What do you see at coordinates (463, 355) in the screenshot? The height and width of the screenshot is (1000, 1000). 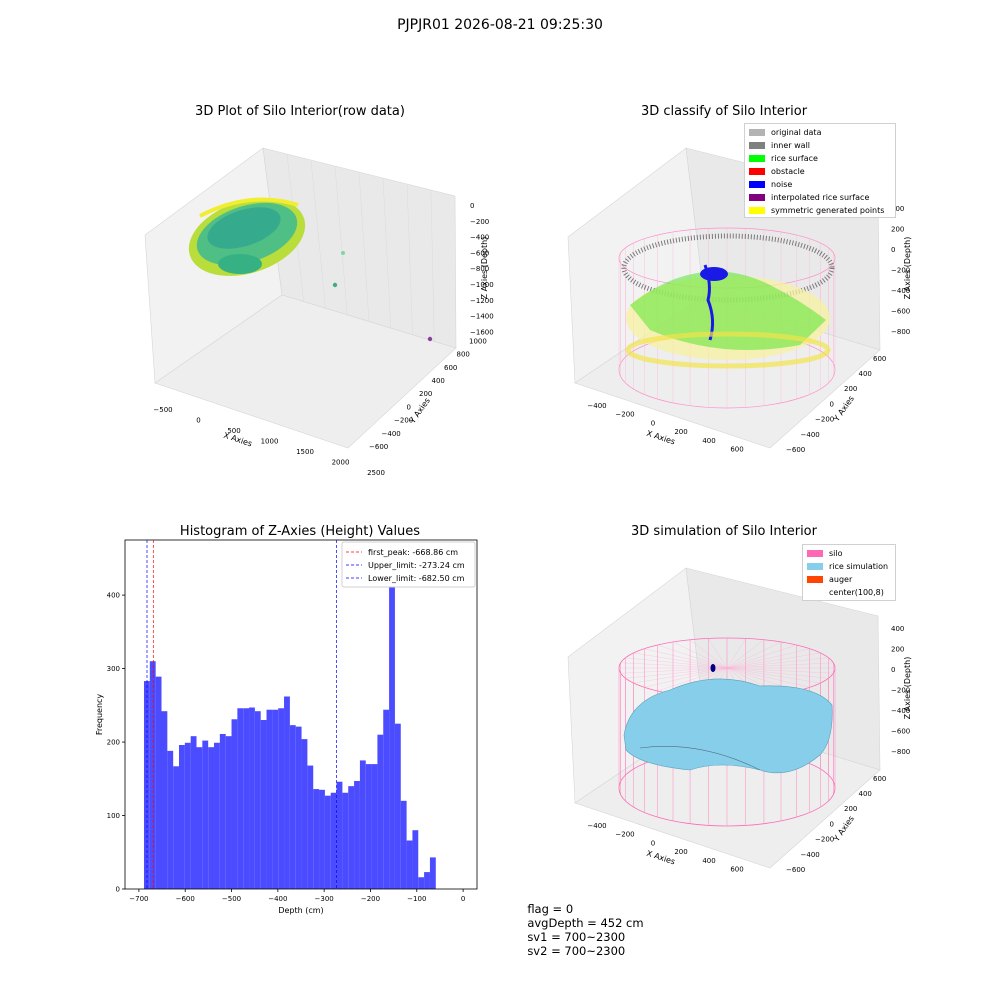 I see `axis-tick-label: 800` at bounding box center [463, 355].